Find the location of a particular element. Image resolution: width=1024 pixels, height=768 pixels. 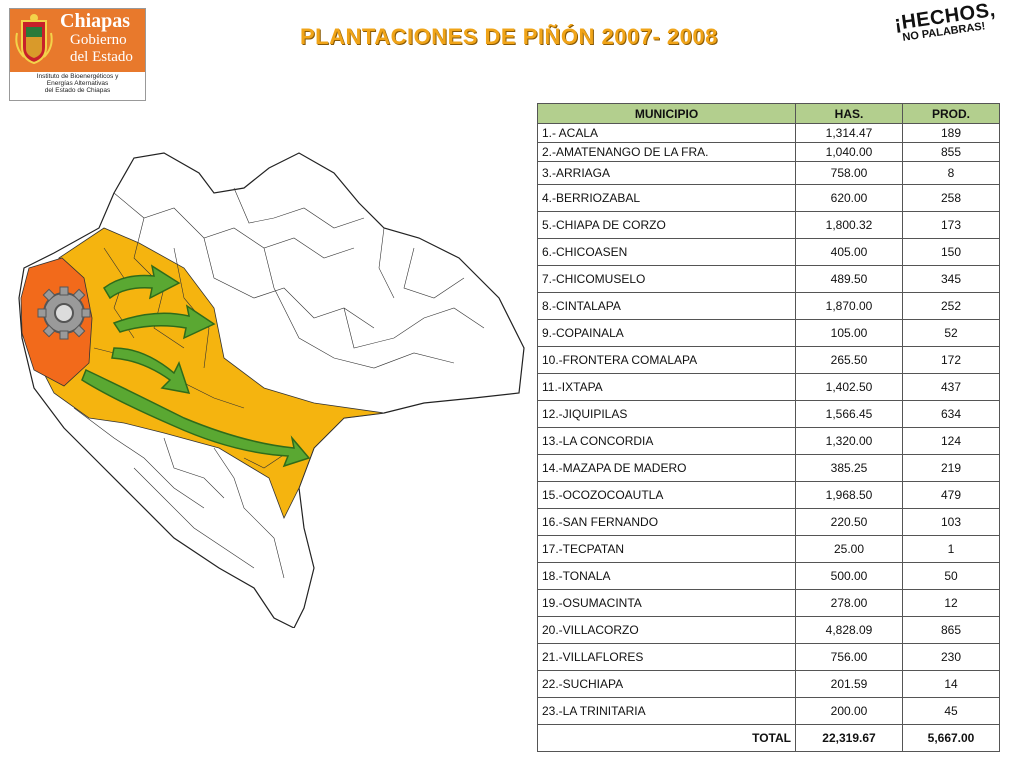

logo-banner: Chiapas Gobierno del Estado is located at coordinates (77, 40).